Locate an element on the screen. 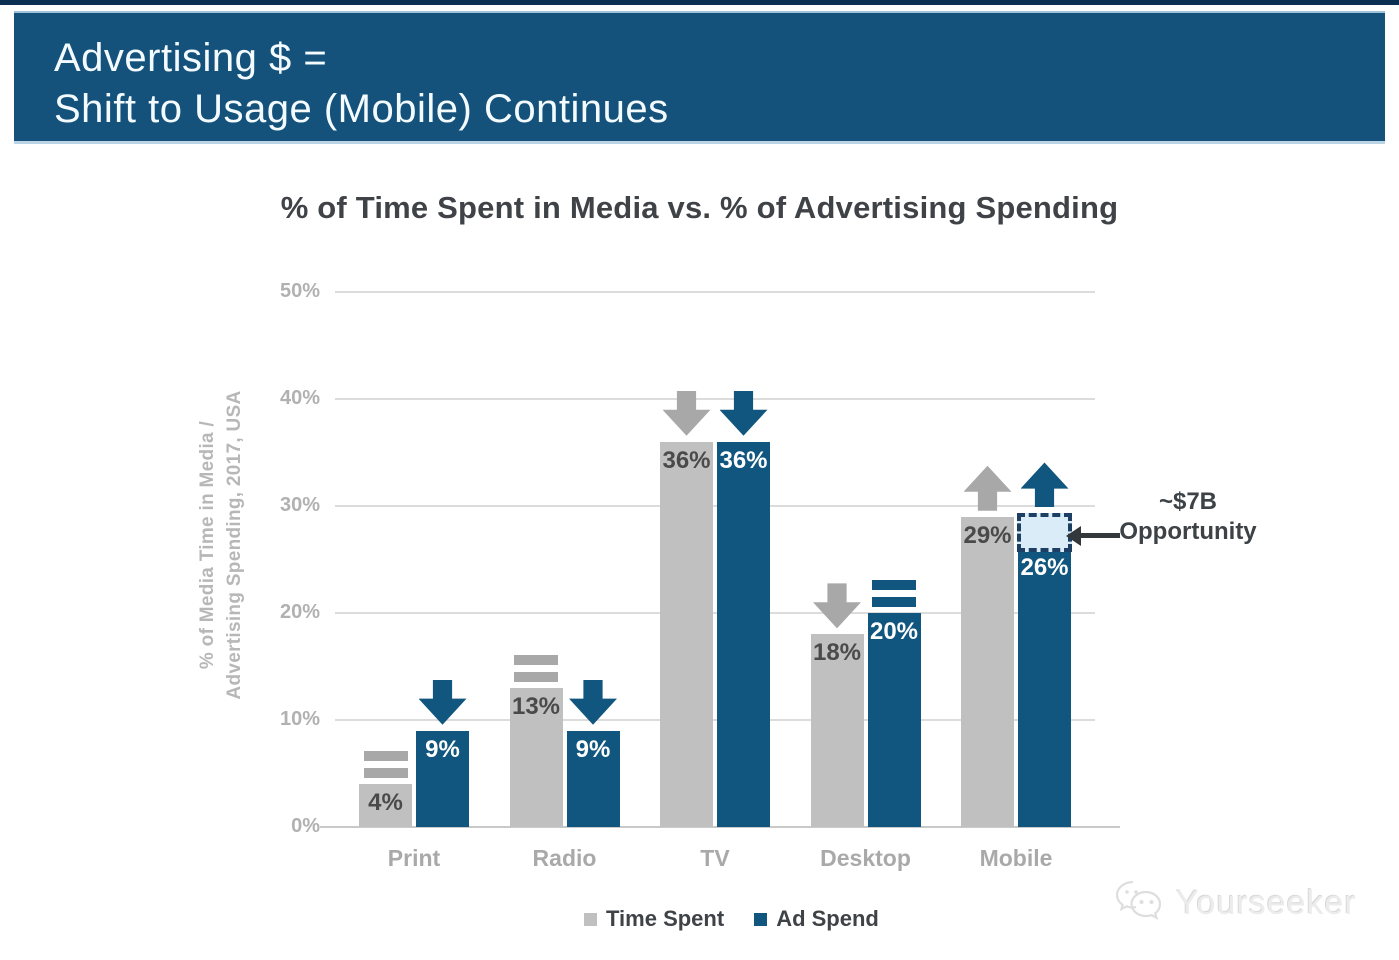 The width and height of the screenshot is (1399, 960). y-tick-label: 30% is located at coordinates (299, 505).